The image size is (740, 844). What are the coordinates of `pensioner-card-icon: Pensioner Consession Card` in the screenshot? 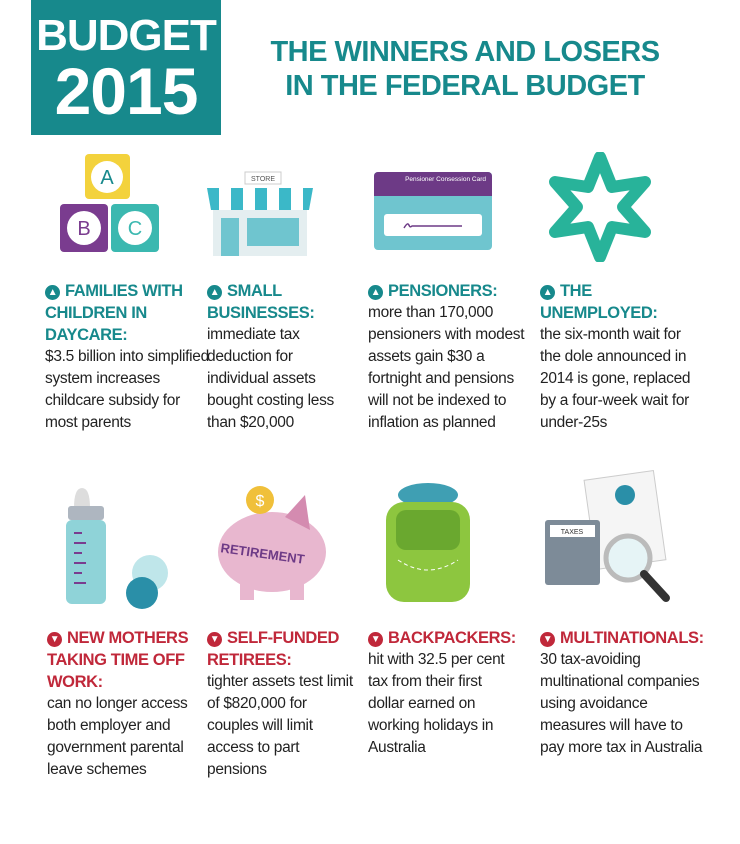 It's located at (433, 211).